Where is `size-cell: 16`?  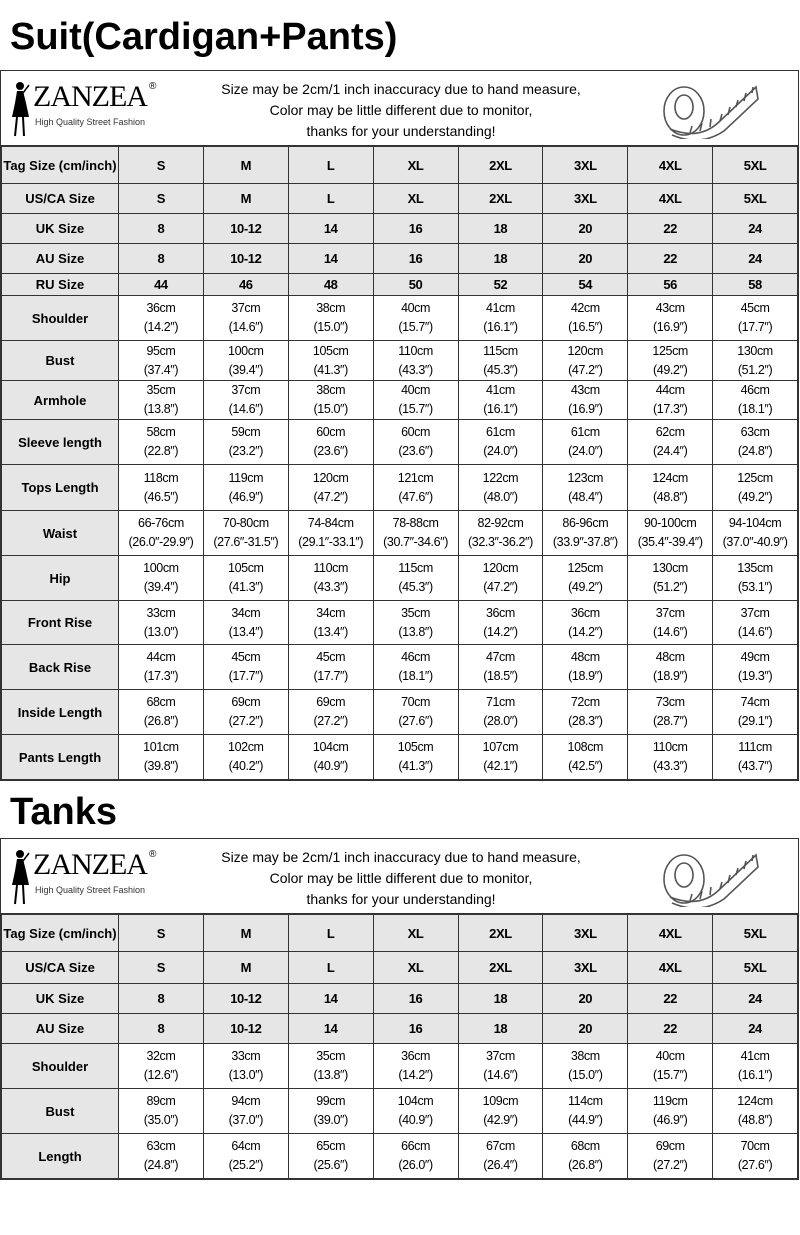 size-cell: 16 is located at coordinates (415, 258).